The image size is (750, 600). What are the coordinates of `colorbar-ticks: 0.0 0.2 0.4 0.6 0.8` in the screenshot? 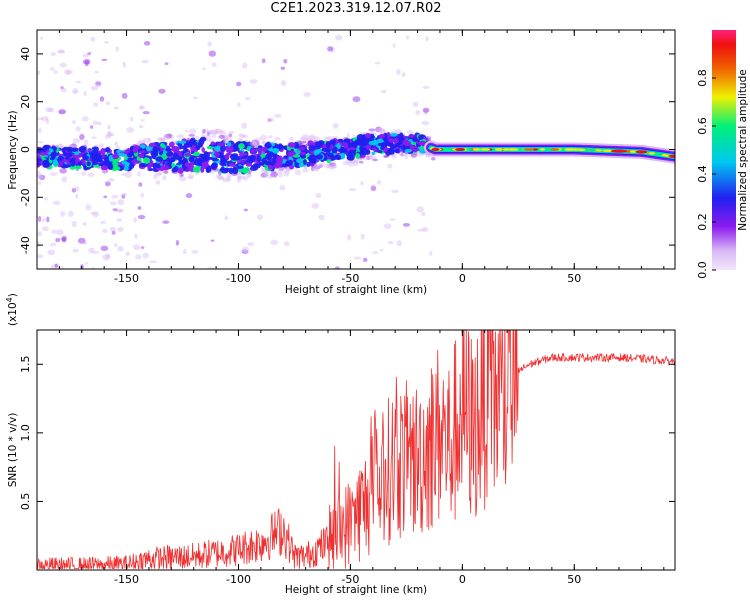 It's located at (706, 174).